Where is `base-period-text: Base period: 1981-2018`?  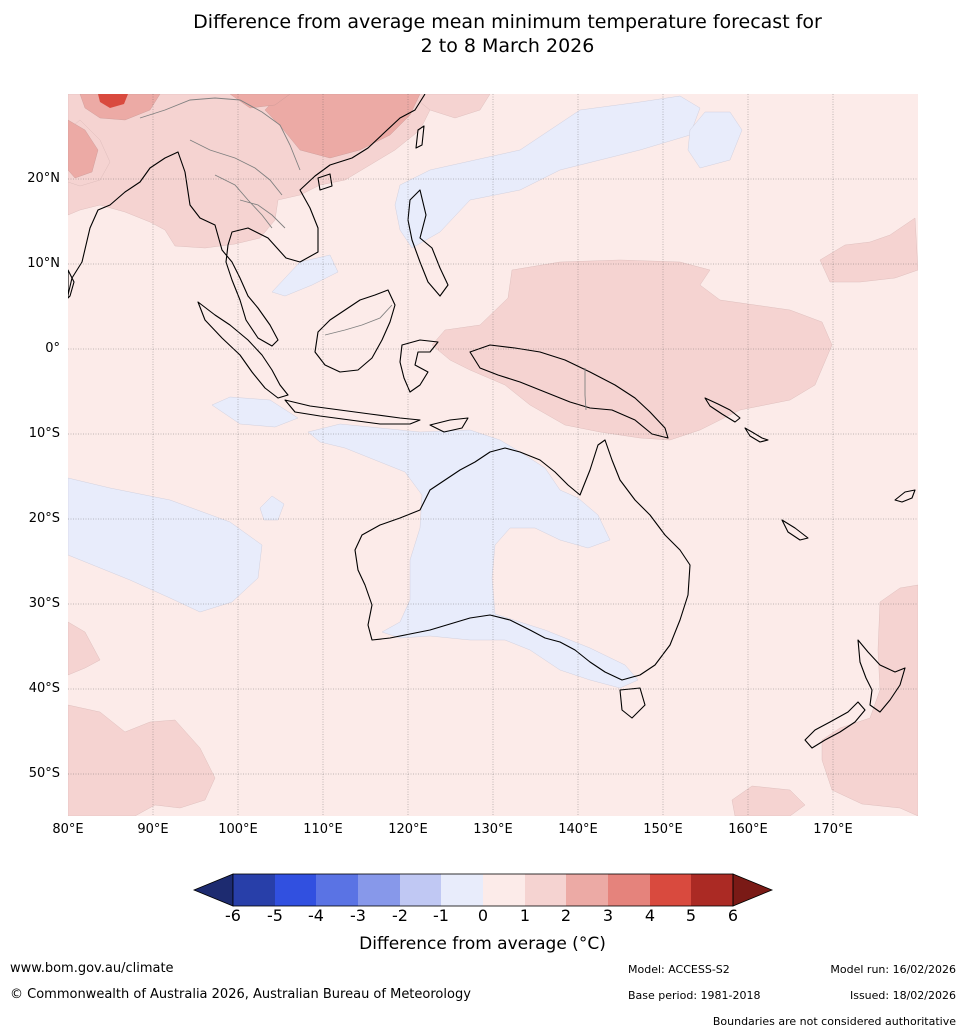 base-period-text: Base period: 1981-2018 is located at coordinates (694, 995).